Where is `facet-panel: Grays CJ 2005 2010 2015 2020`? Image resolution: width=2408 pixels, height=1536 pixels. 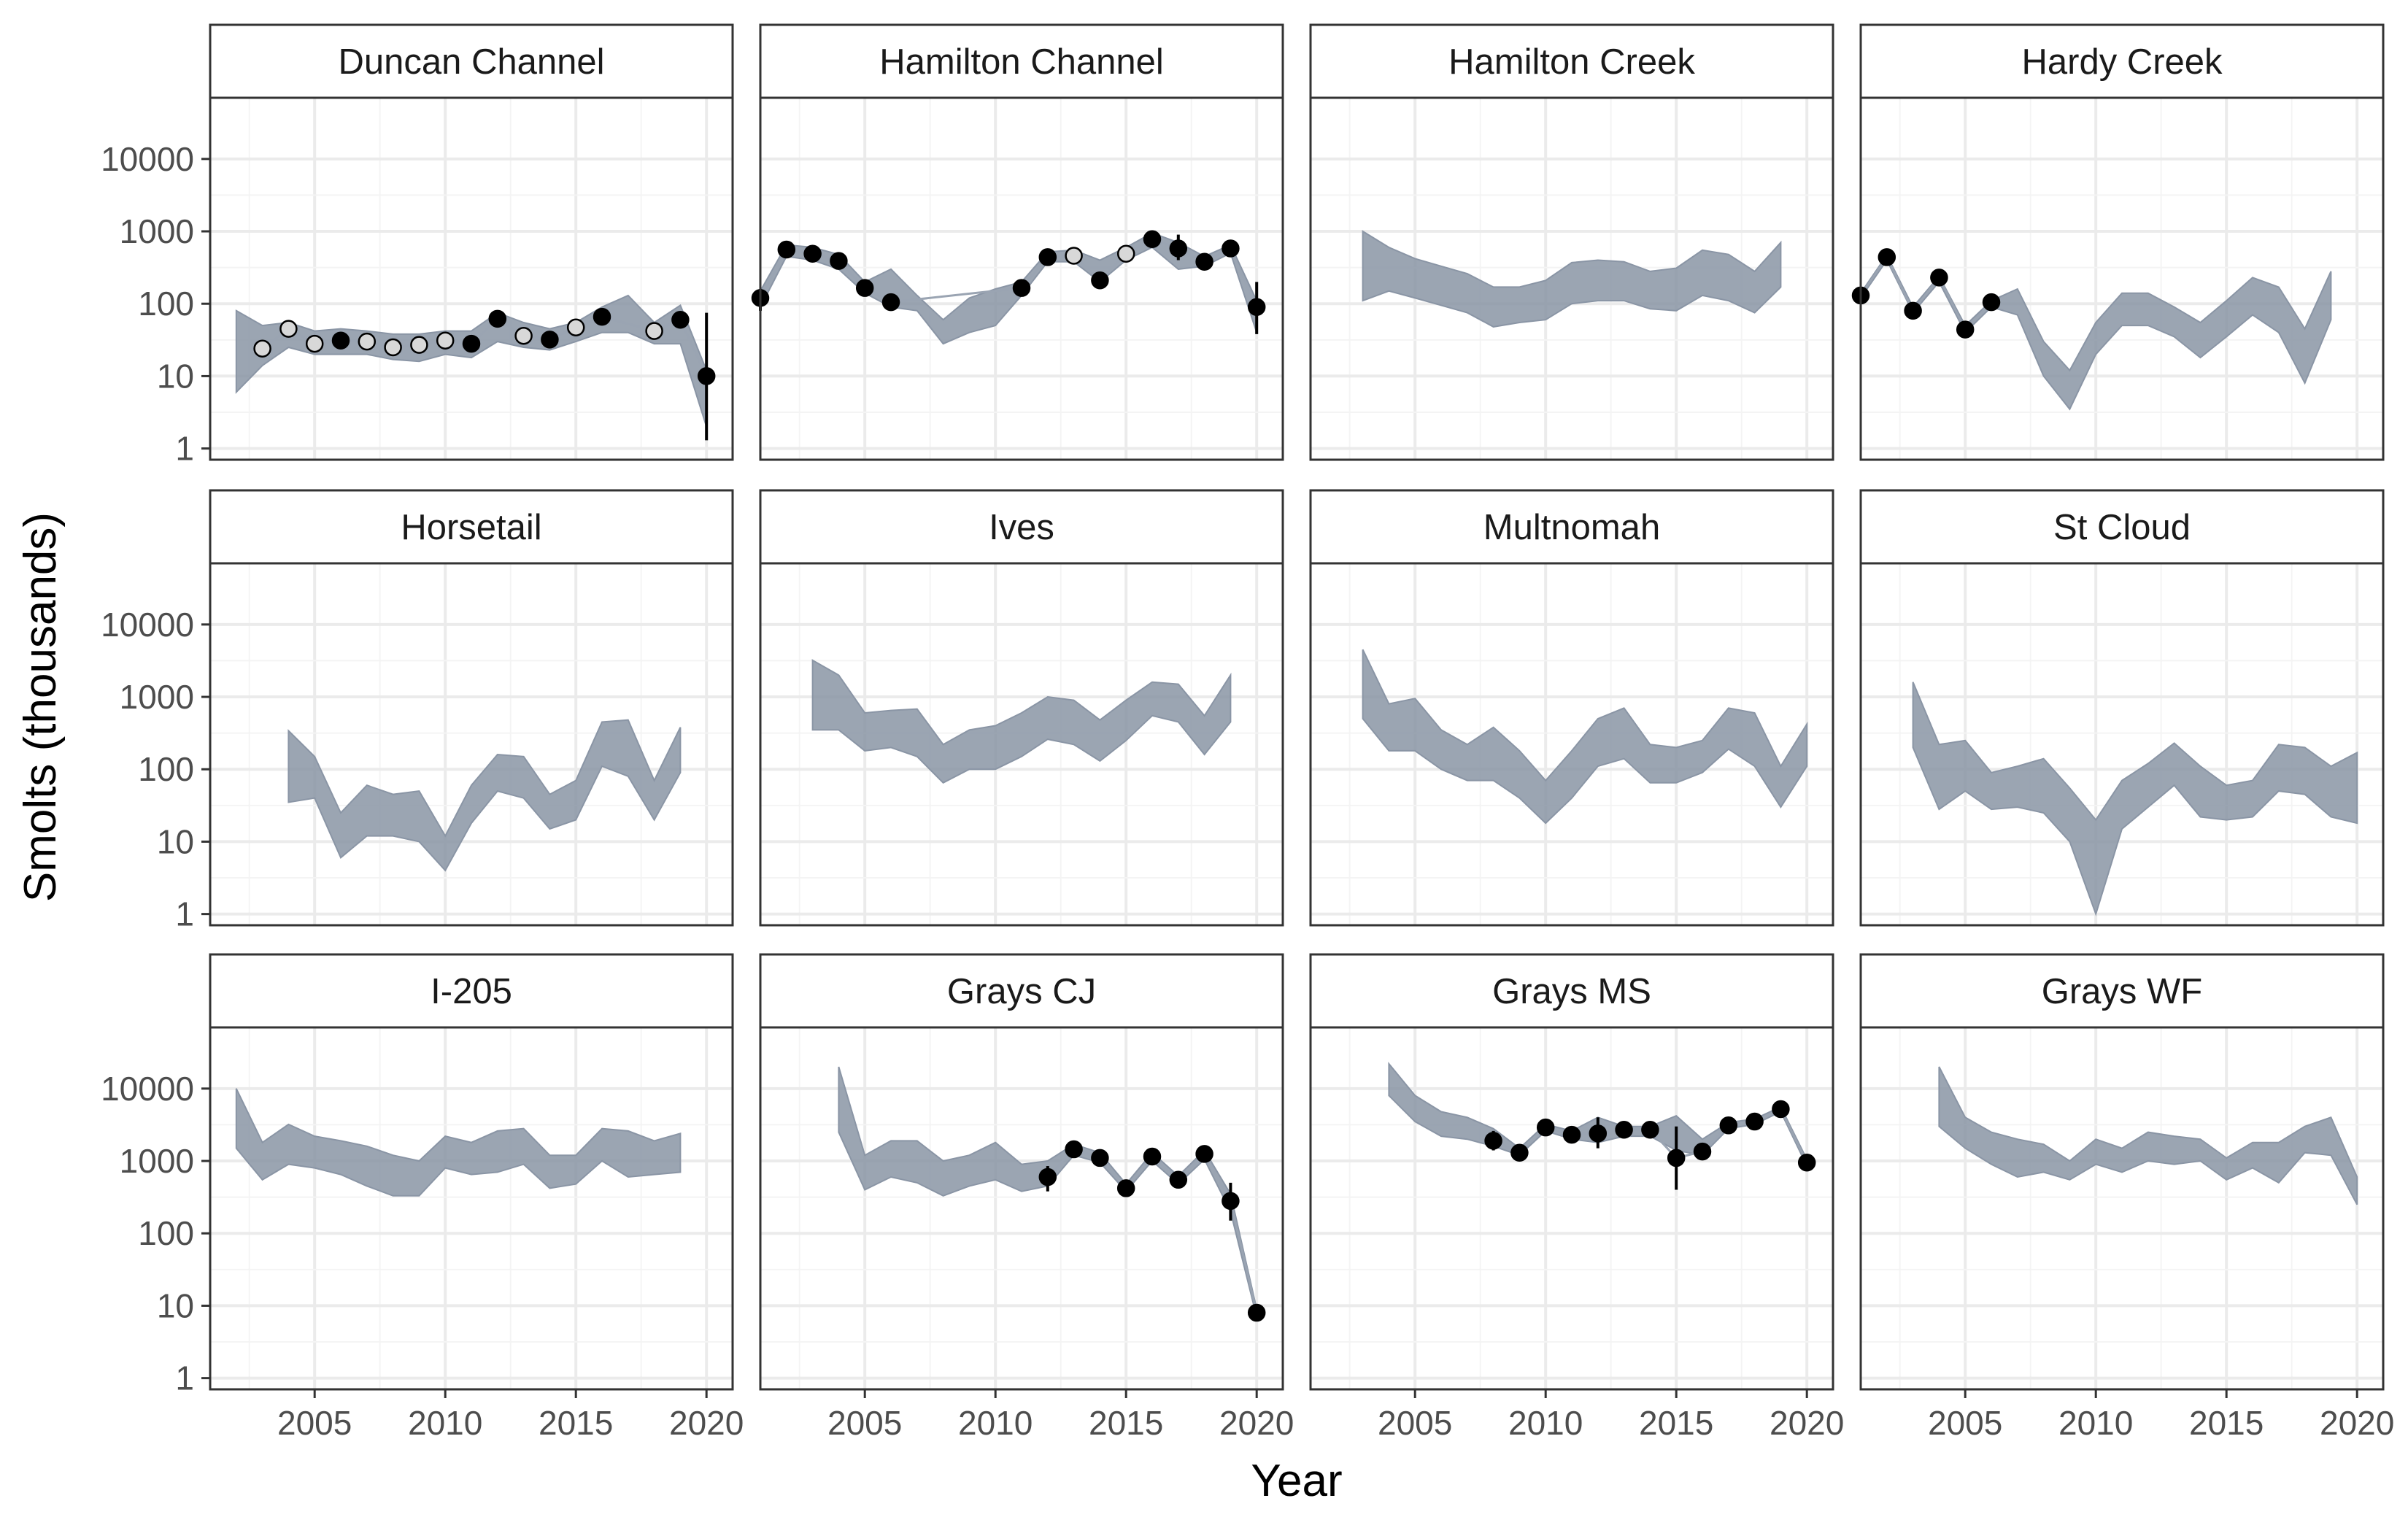 facet-panel: Grays CJ 2005 2010 2015 2020 is located at coordinates (1026, 1197).